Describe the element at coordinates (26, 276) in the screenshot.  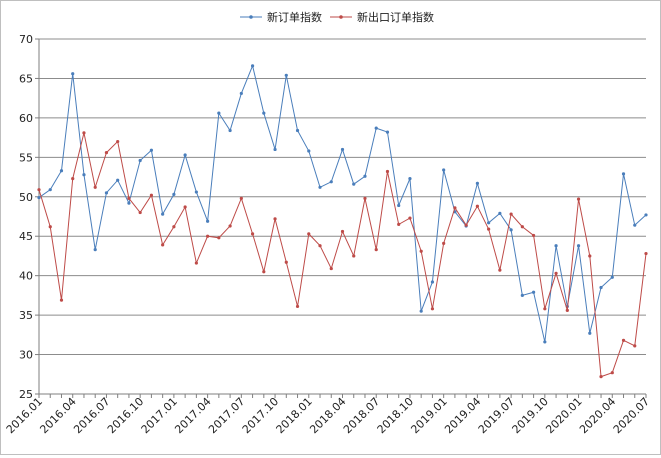
I see `y-tick-label: 40` at that location.